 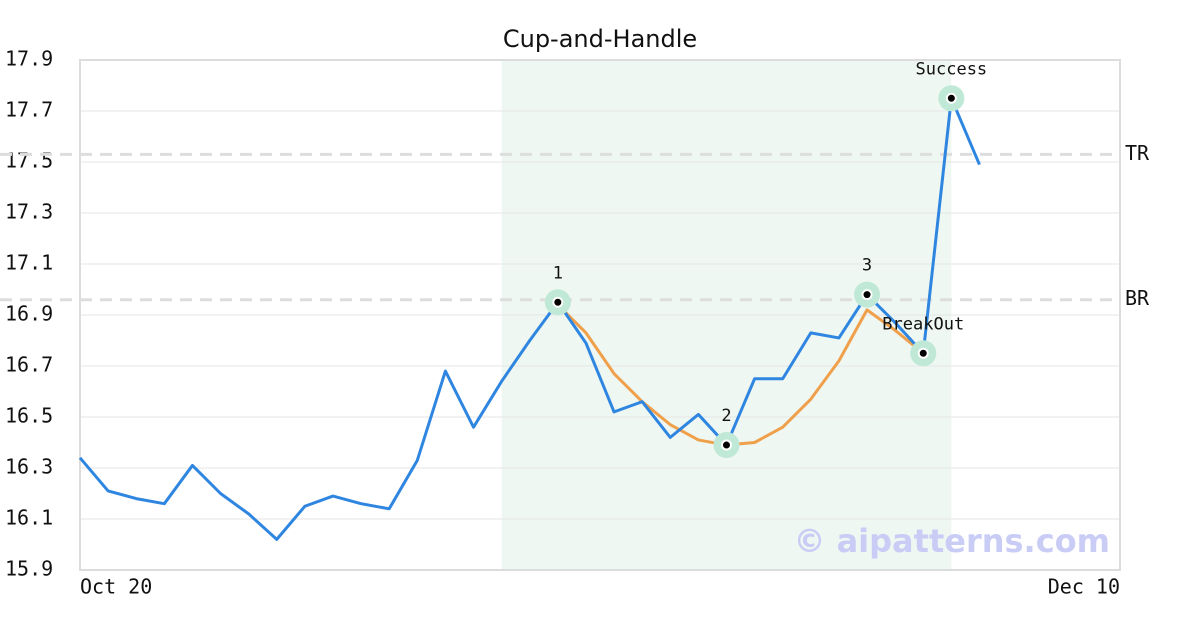 I want to click on y-tick-label: 17.9, so click(x=29, y=59).